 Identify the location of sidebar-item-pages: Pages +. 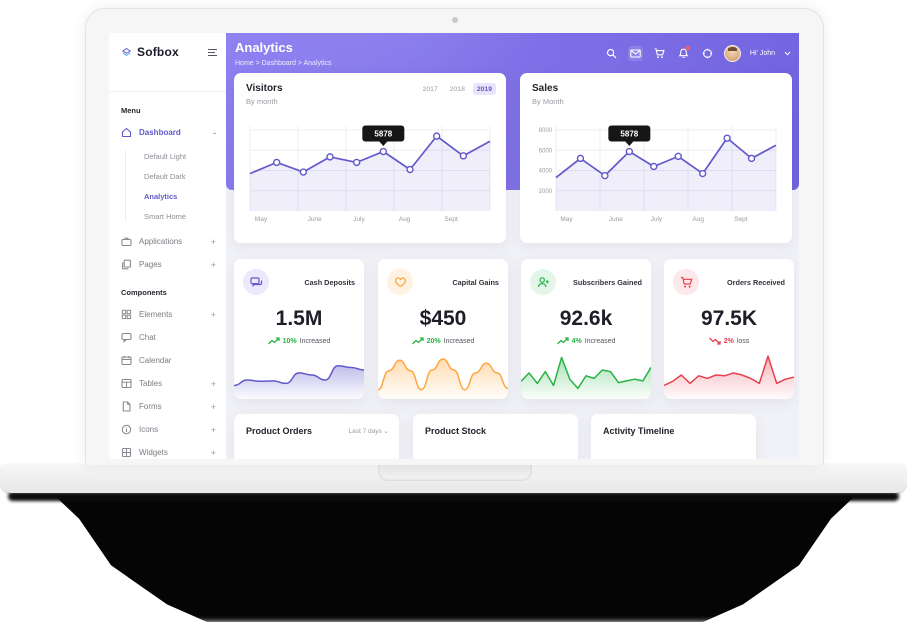
(167, 264).